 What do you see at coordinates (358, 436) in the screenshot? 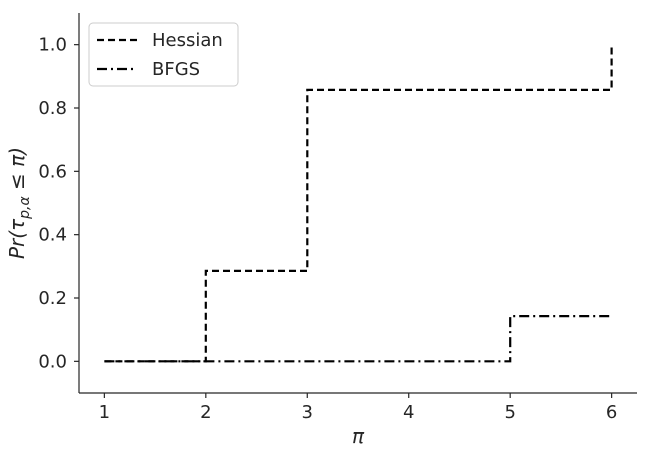
I see `x-axis-label: π` at bounding box center [358, 436].